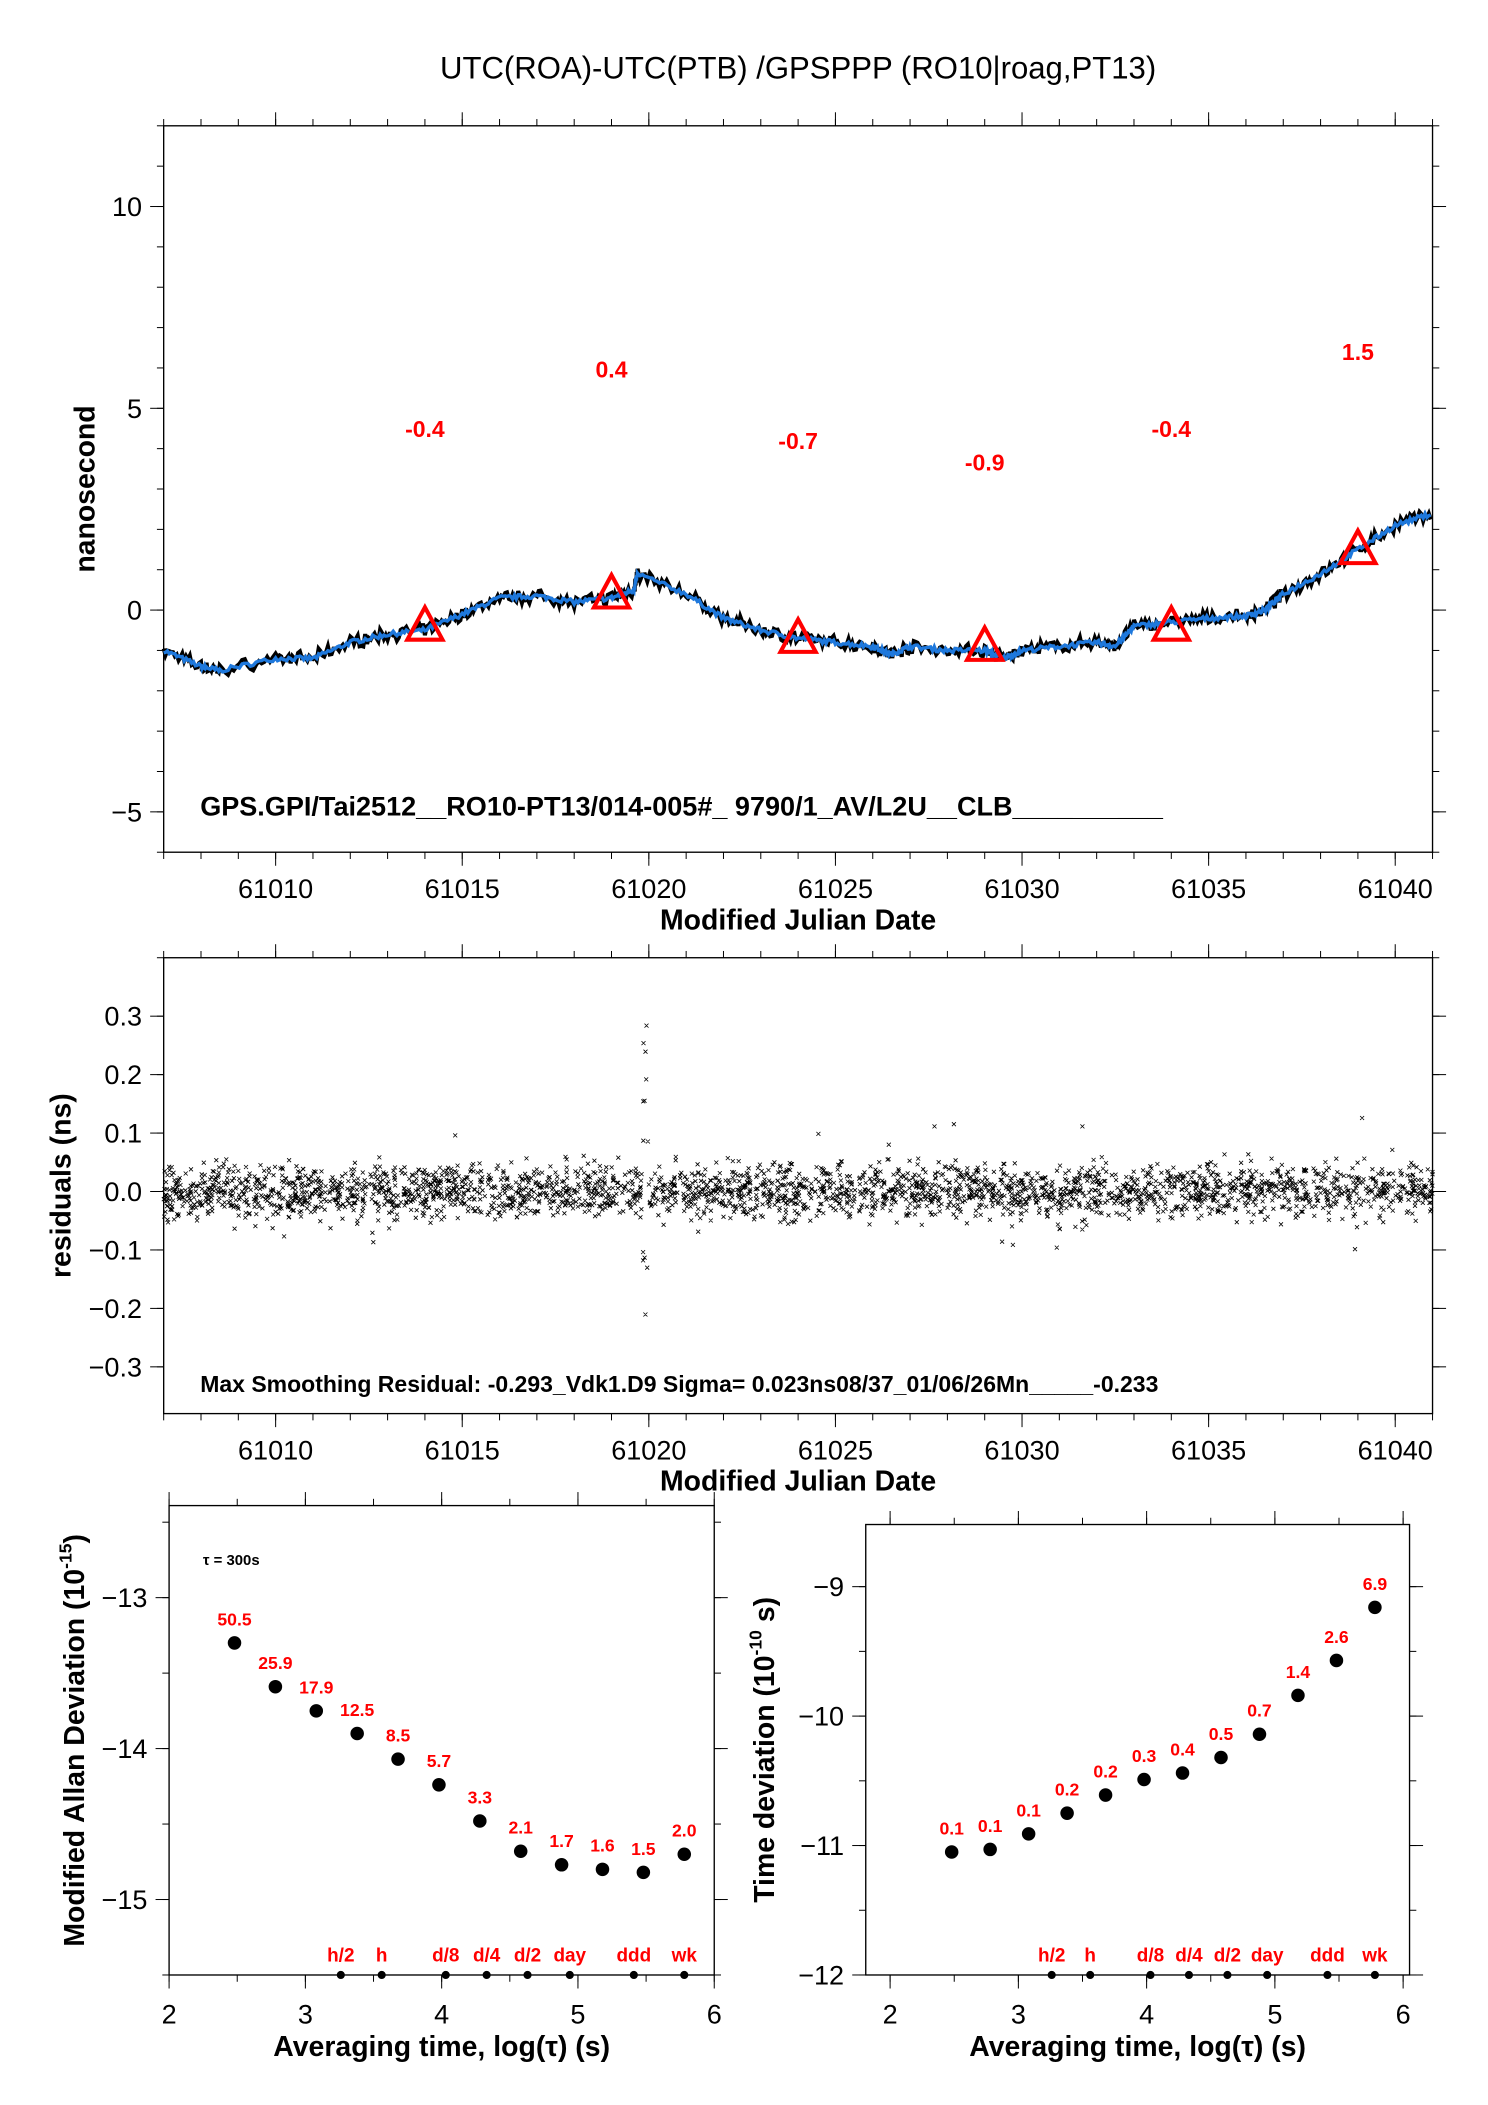  Describe the element at coordinates (602, 1846) in the screenshot. I see `data-label: 1.6` at that location.